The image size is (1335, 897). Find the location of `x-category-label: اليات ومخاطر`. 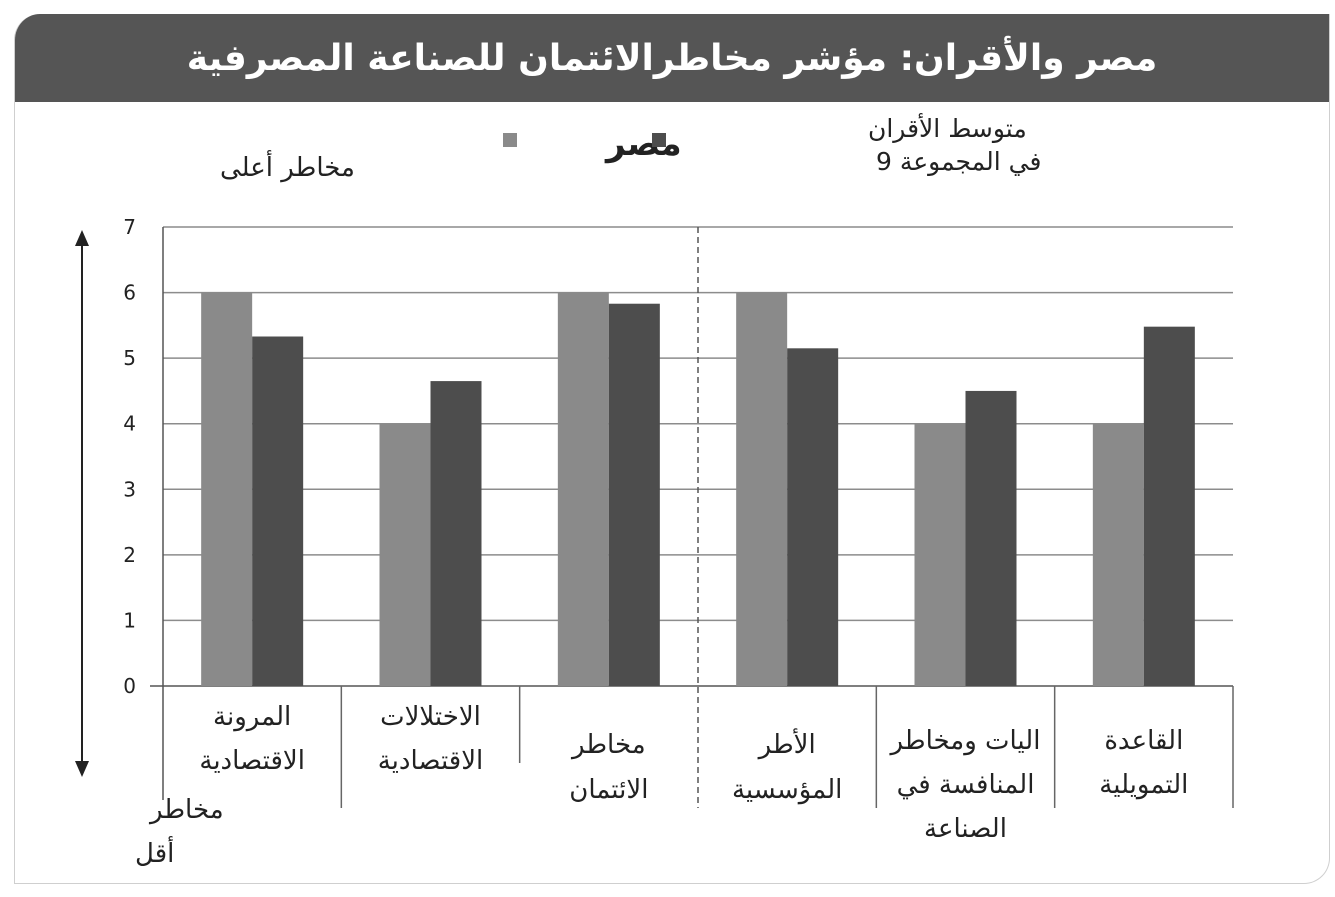

x-category-label: اليات ومخاطر is located at coordinates (965, 741).